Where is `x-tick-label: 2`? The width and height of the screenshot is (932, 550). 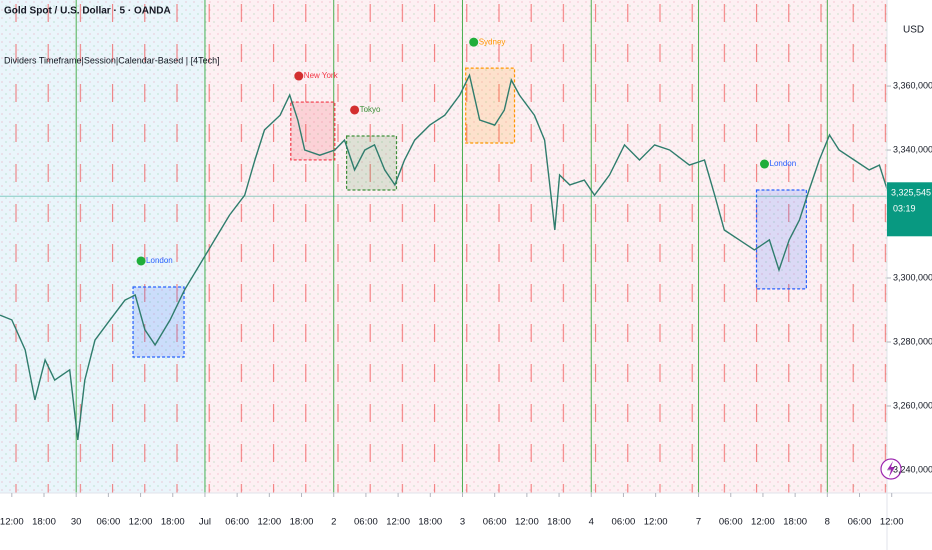 x-tick-label: 2 is located at coordinates (333, 522).